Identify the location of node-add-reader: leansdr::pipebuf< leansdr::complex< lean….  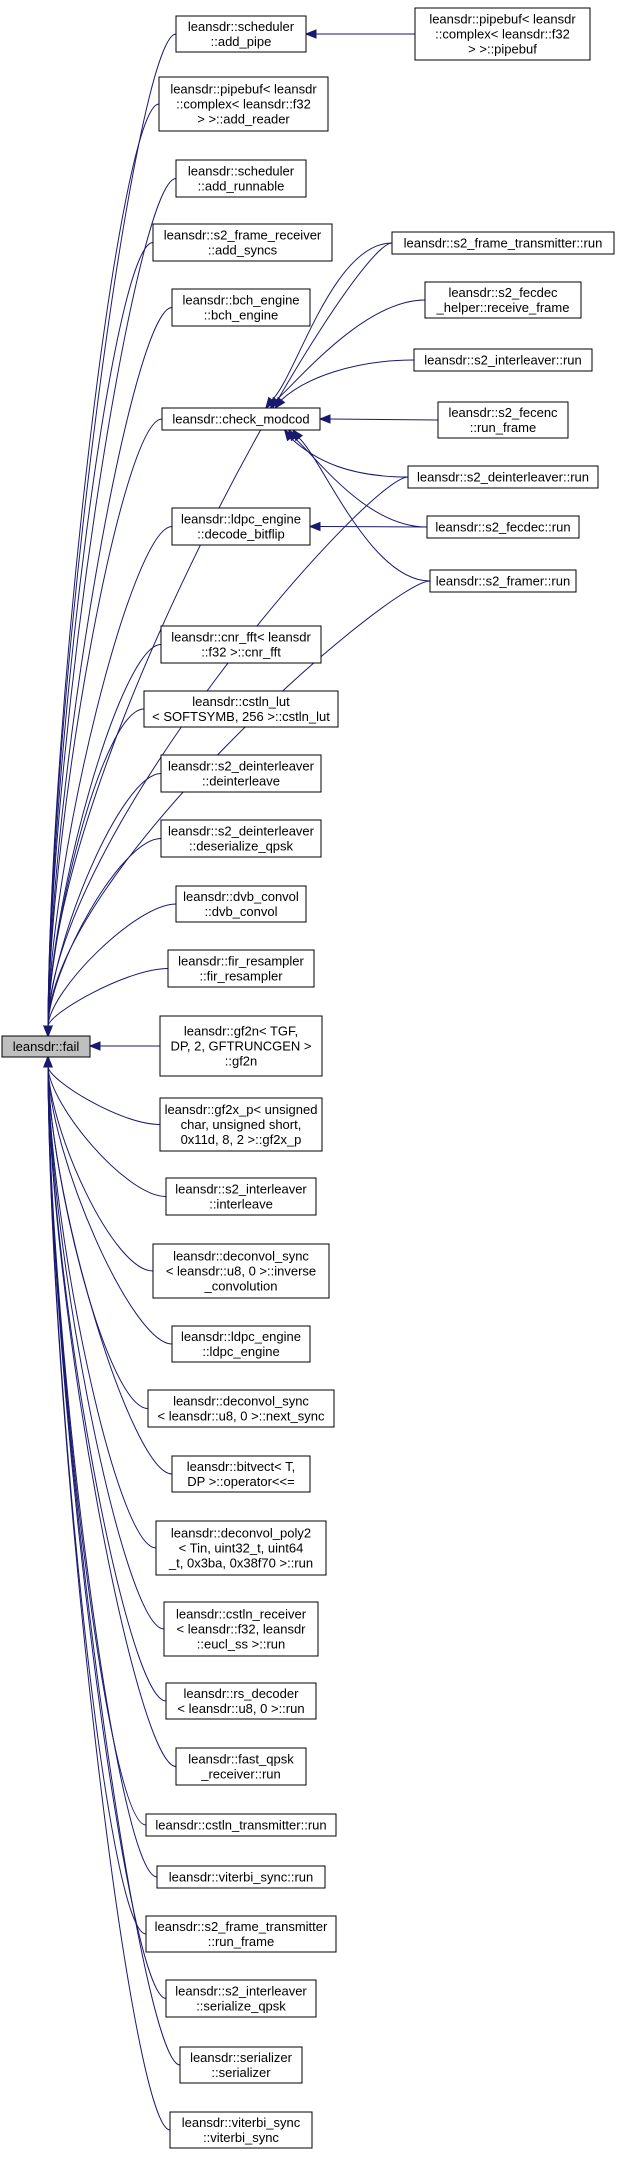
(243, 104).